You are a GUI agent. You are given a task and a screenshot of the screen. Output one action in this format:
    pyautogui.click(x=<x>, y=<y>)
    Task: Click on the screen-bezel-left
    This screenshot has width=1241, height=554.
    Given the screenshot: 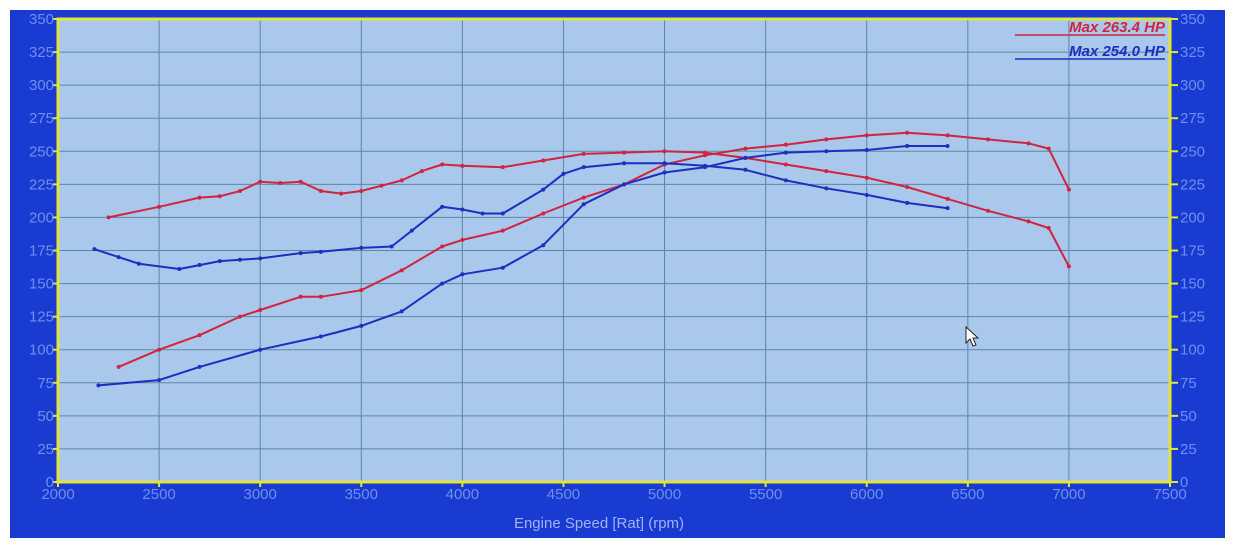 What is the action you would take?
    pyautogui.click(x=5, y=277)
    